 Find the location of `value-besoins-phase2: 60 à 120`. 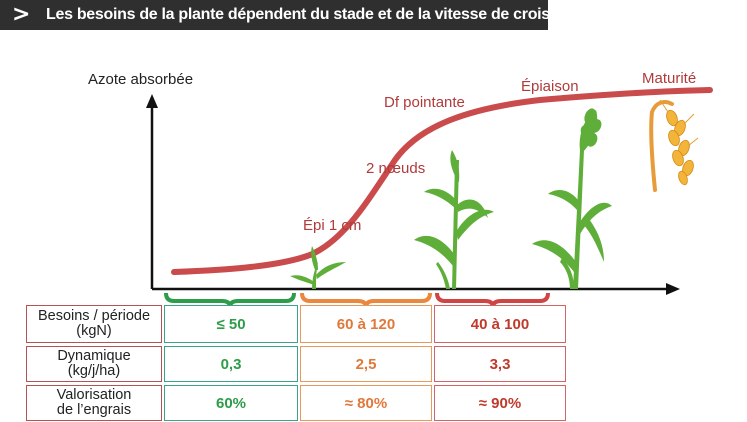

value-besoins-phase2: 60 à 120 is located at coordinates (366, 324).